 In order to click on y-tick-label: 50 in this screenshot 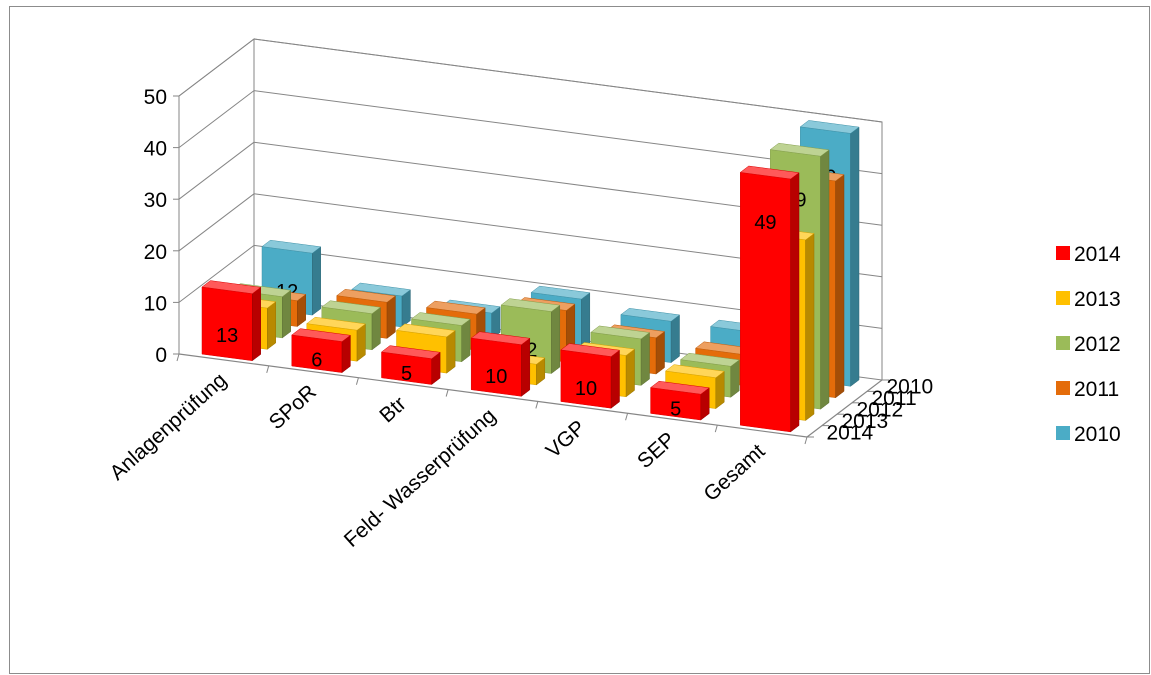, I will do `click(155, 97)`.